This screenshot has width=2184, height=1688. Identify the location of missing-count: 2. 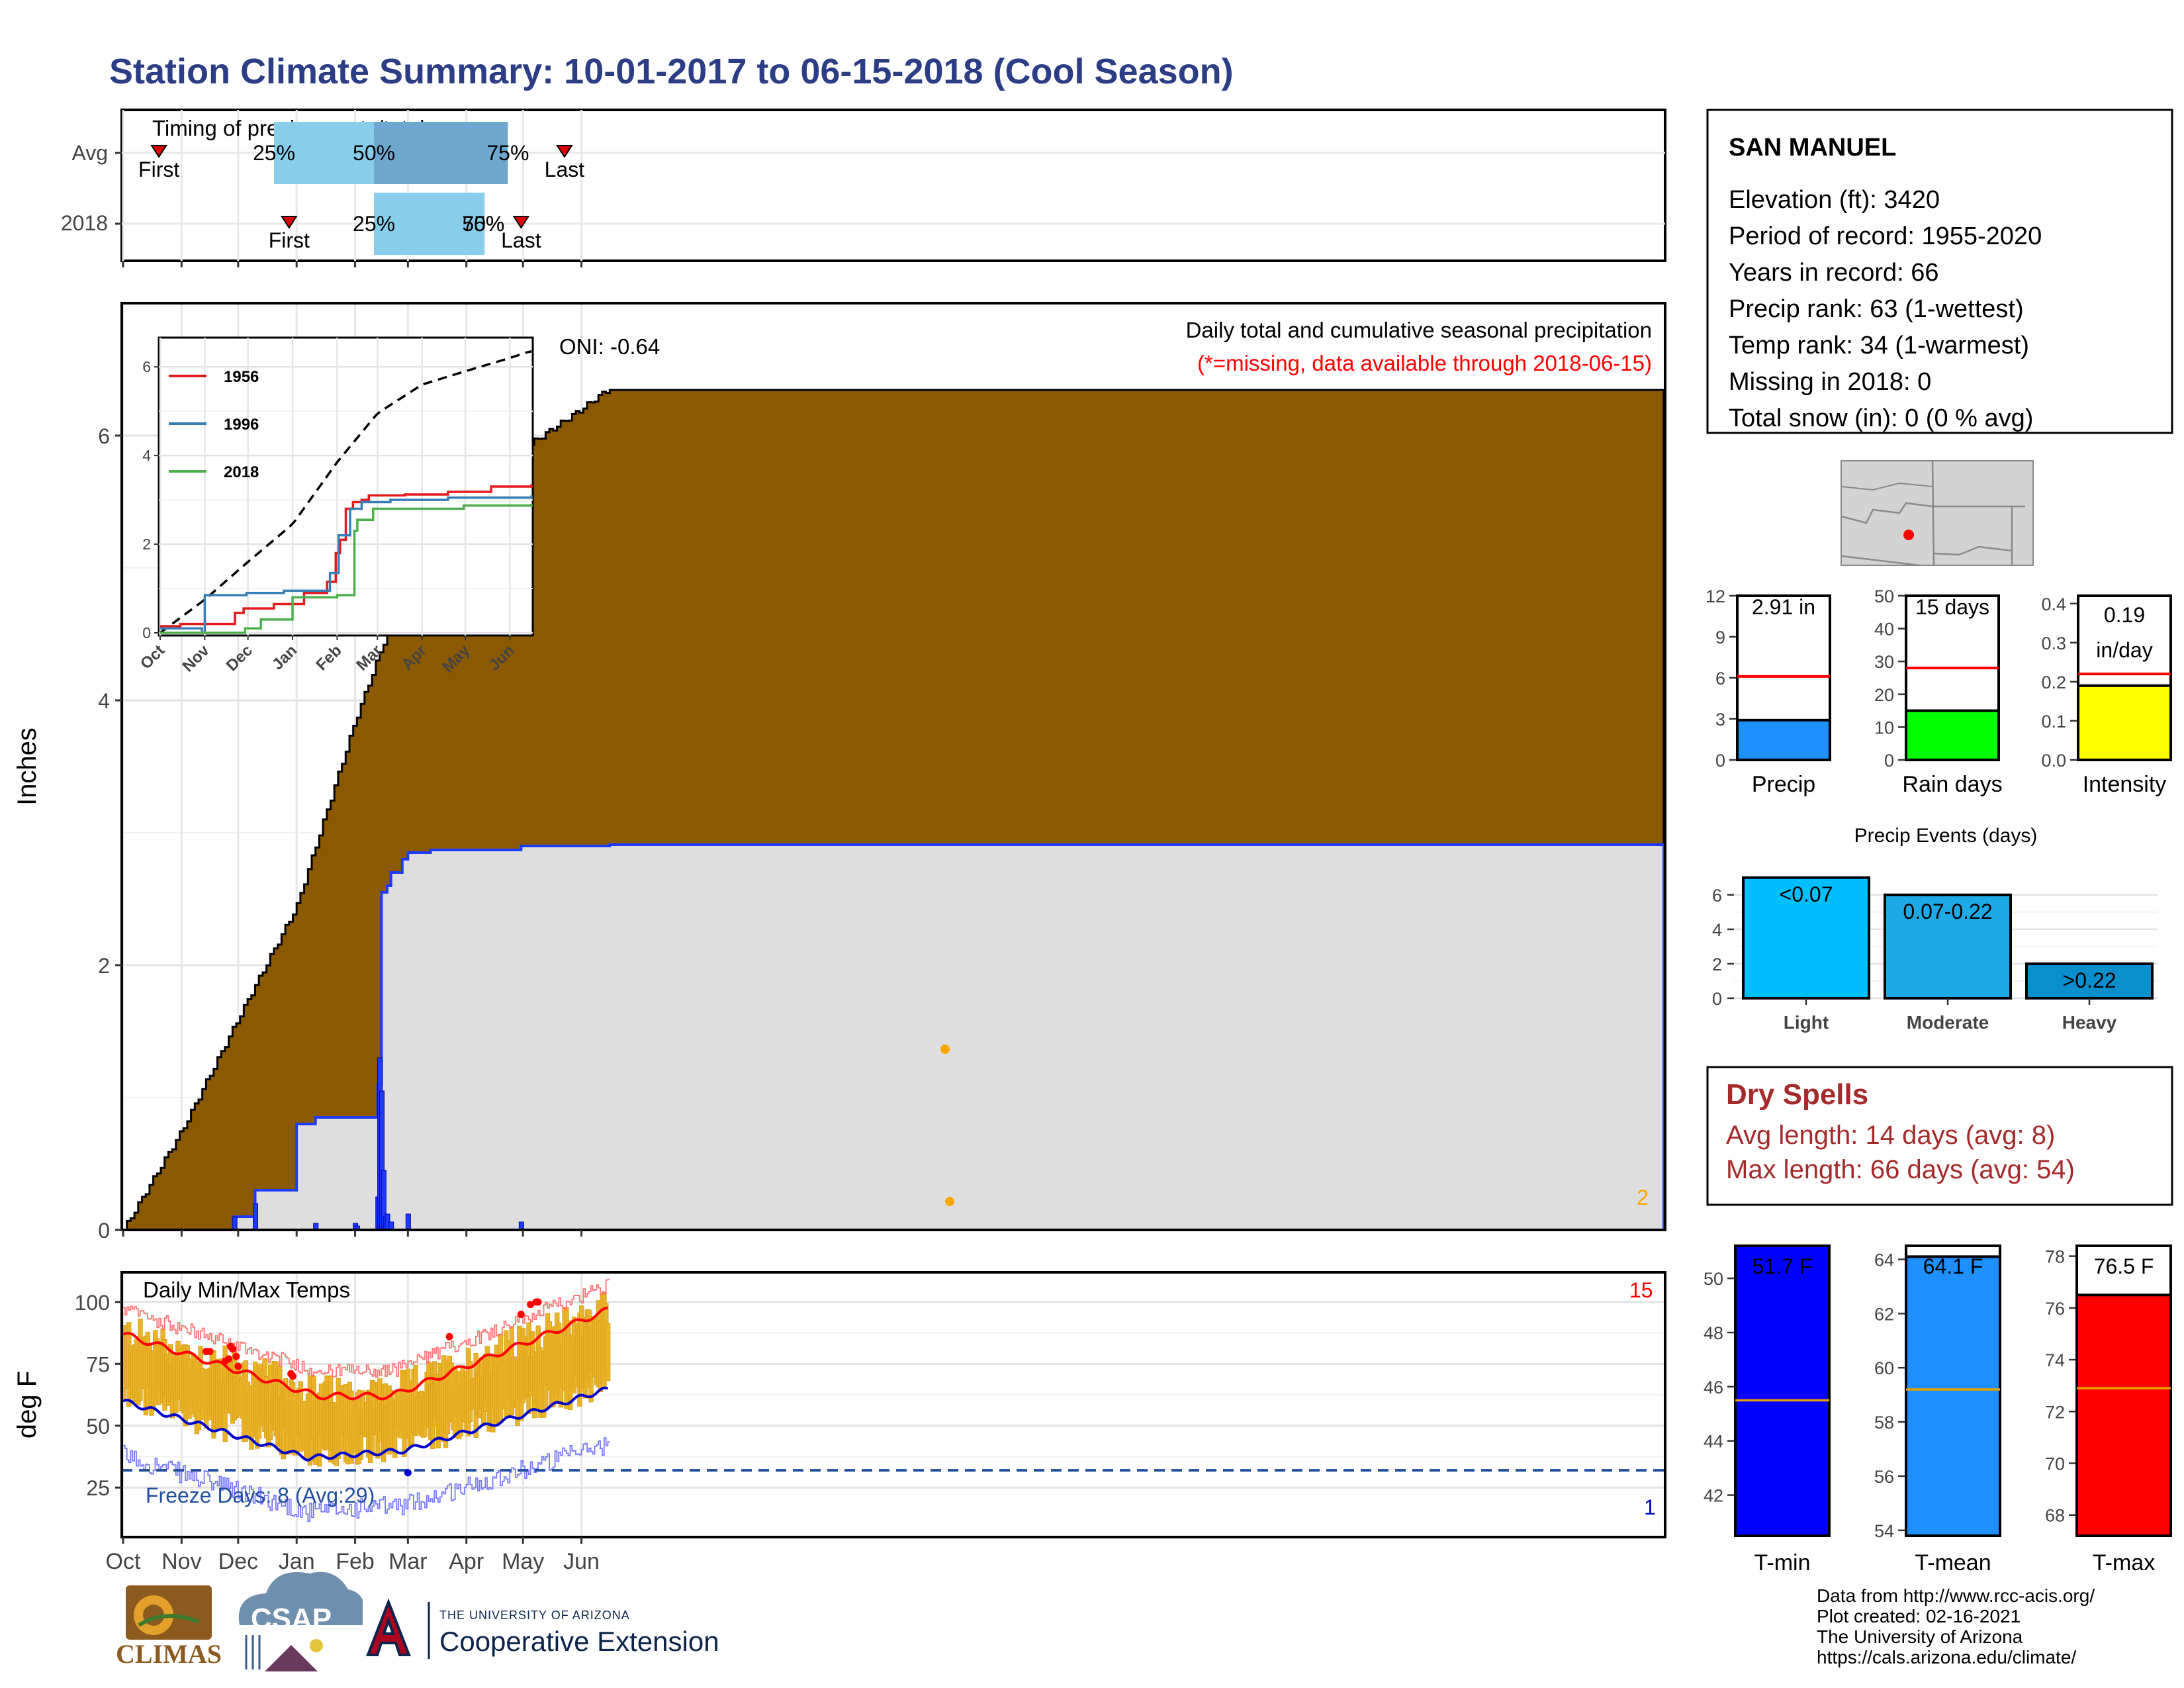
(1643, 1197).